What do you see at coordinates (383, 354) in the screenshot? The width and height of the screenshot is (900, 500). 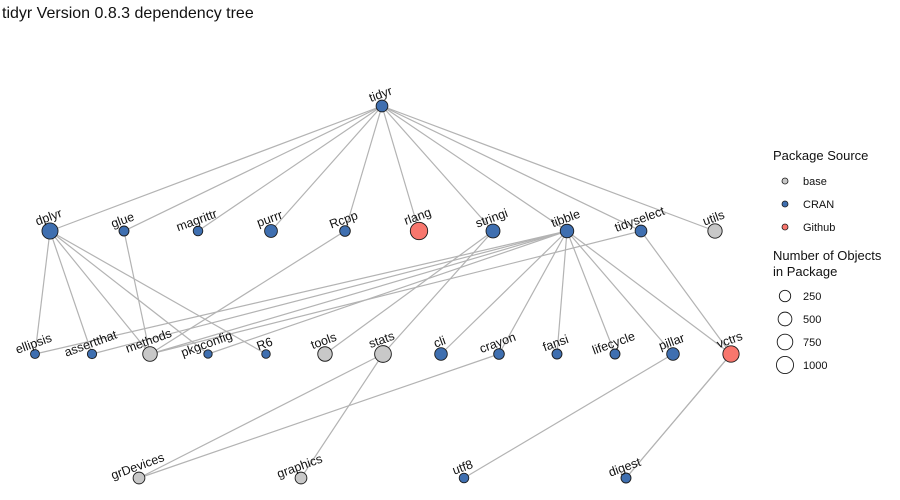 I see `node-stats` at bounding box center [383, 354].